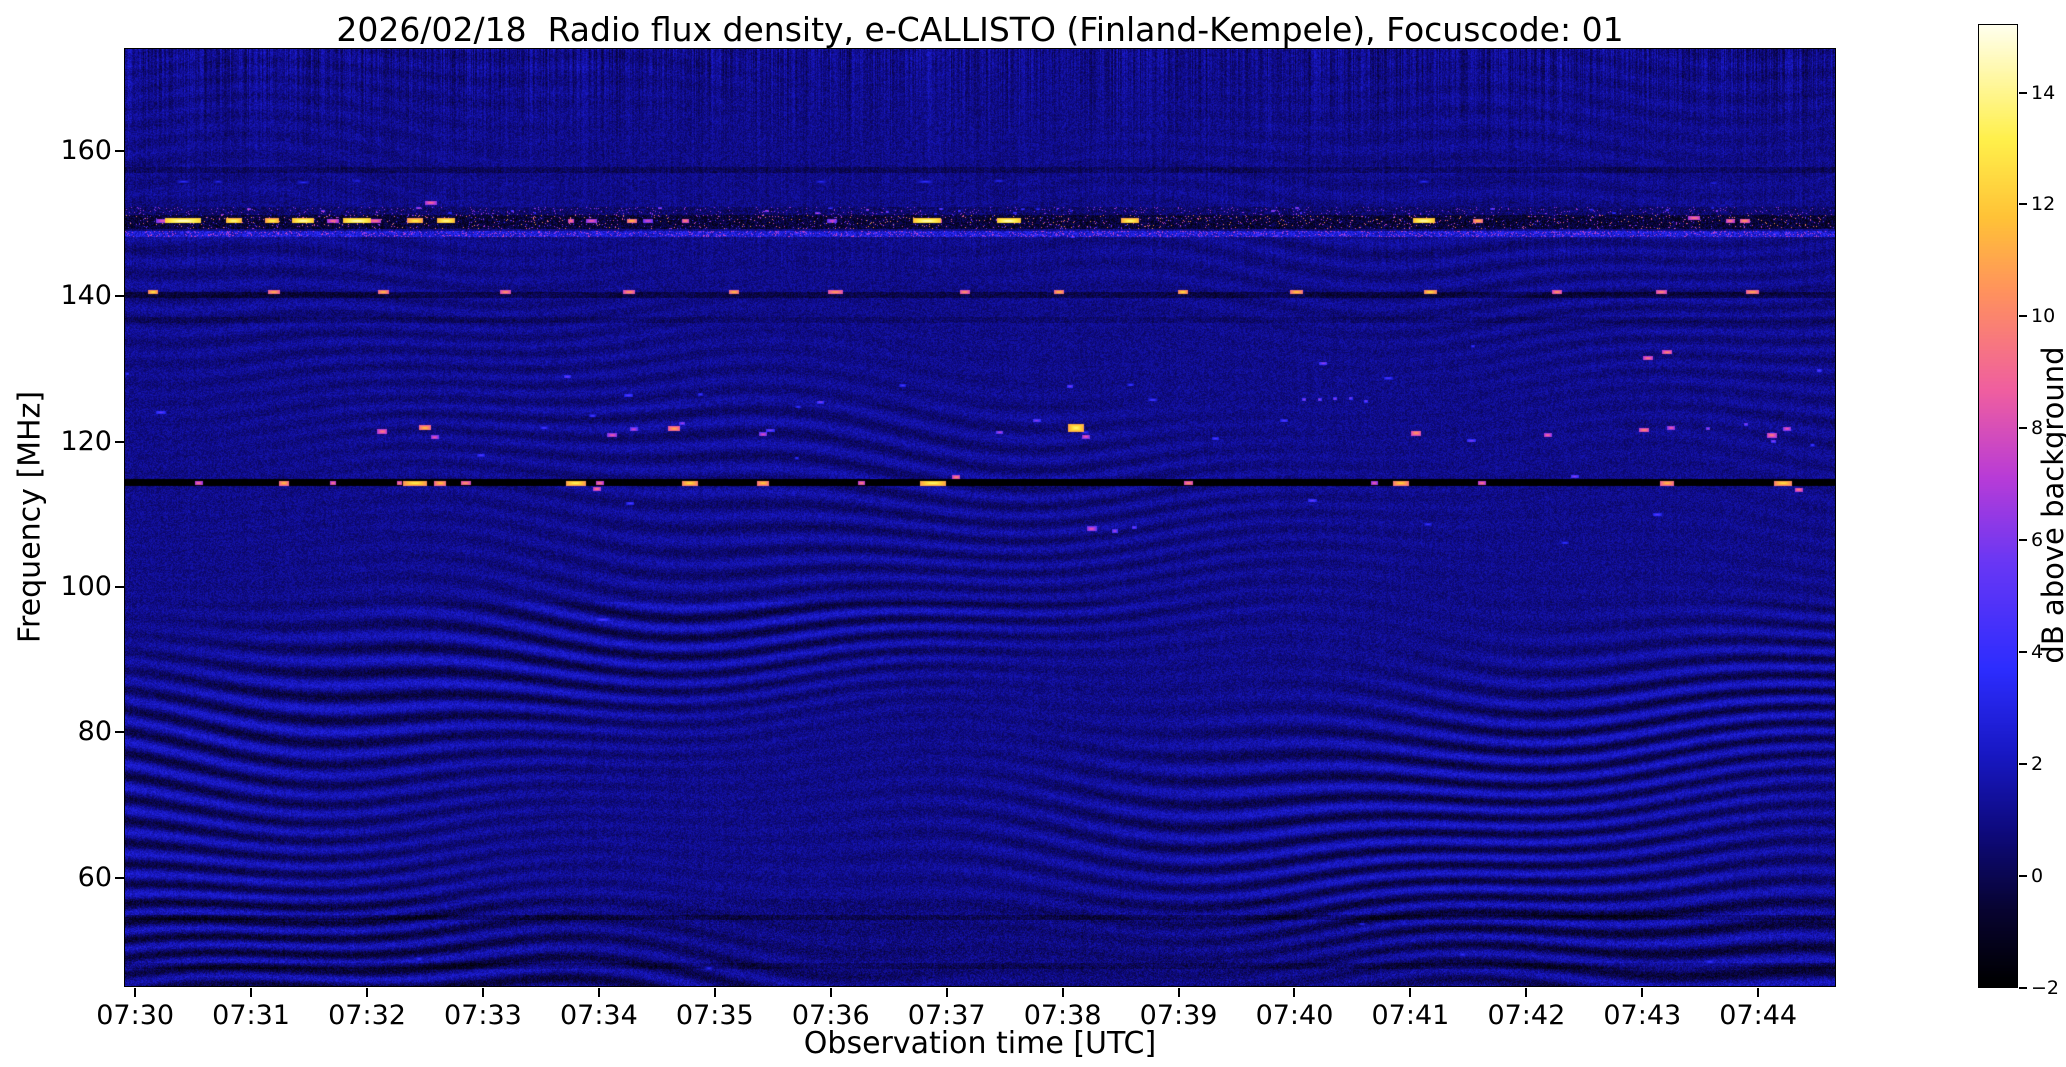  What do you see at coordinates (2037, 763) in the screenshot?
I see `colorbar-tick-label: 2` at bounding box center [2037, 763].